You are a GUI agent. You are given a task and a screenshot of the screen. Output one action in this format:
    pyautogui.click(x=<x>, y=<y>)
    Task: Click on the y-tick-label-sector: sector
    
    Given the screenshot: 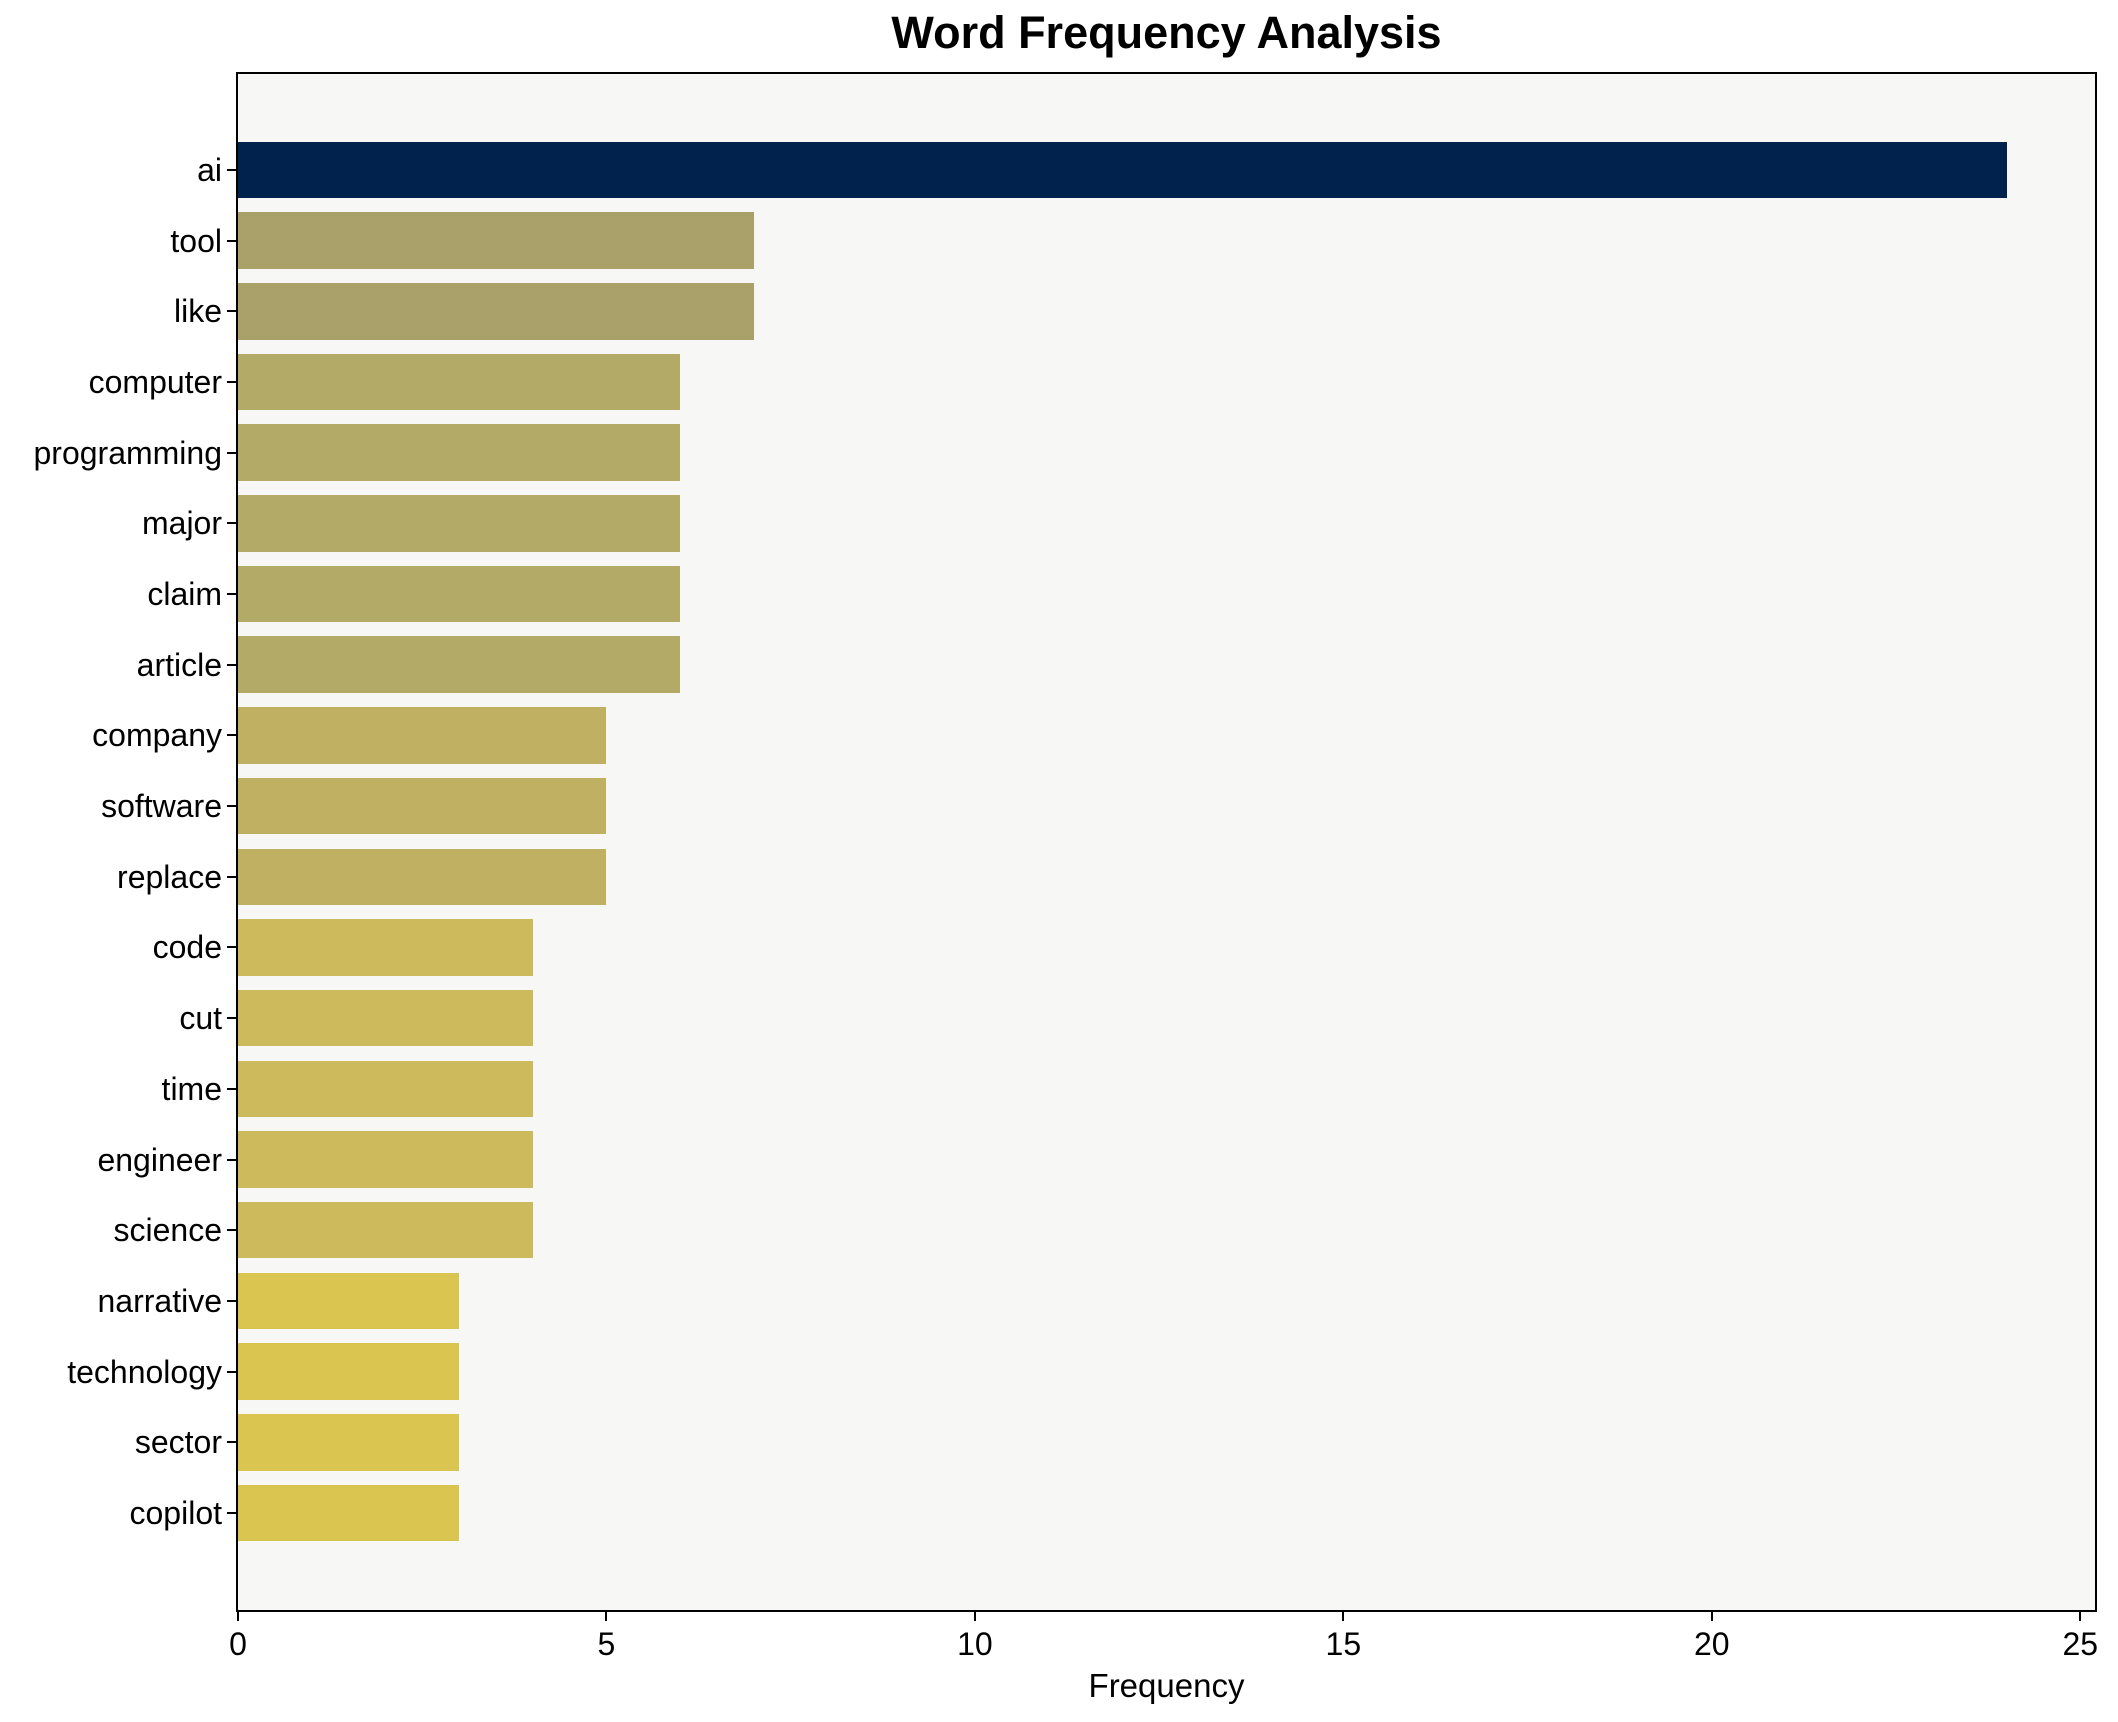 What is the action you would take?
    pyautogui.click(x=178, y=1442)
    